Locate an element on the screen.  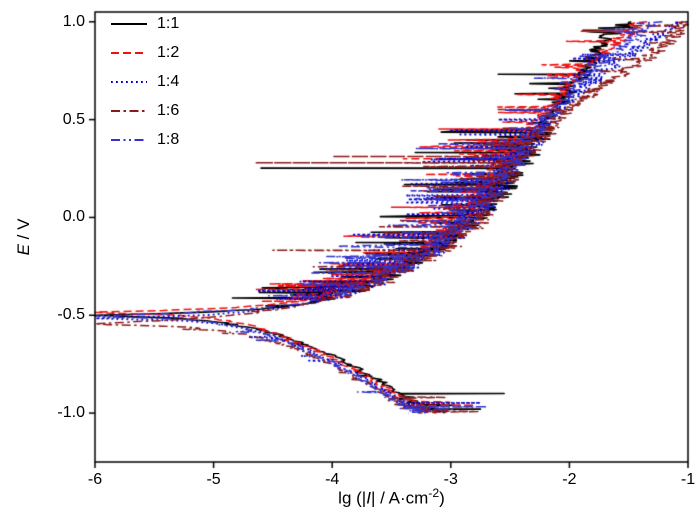
x-tick-label: -4 is located at coordinates (332, 479).